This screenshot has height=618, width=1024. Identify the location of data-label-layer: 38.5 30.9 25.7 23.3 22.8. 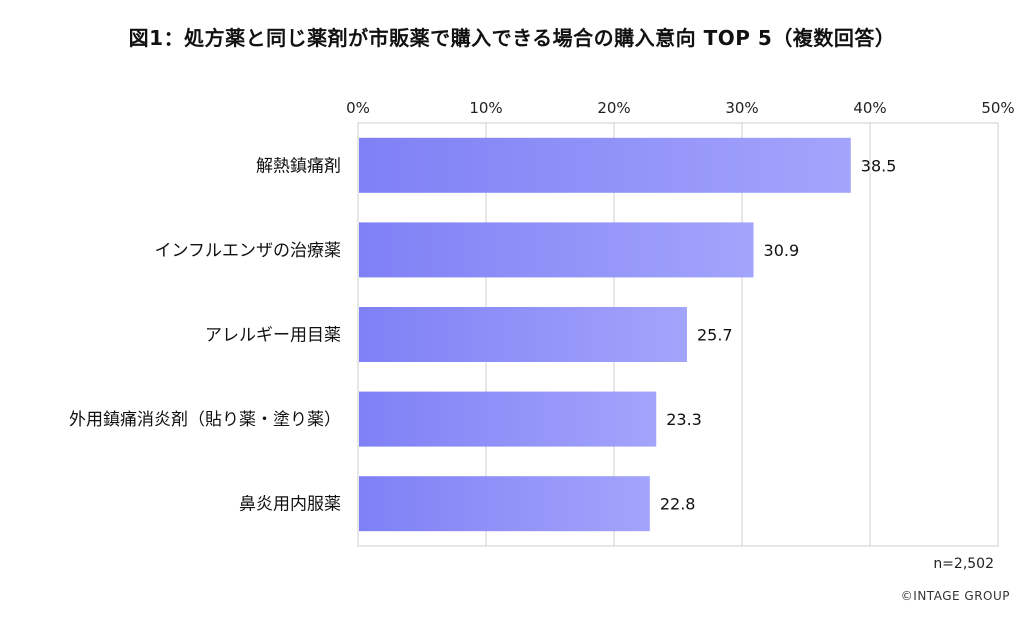
(778, 334).